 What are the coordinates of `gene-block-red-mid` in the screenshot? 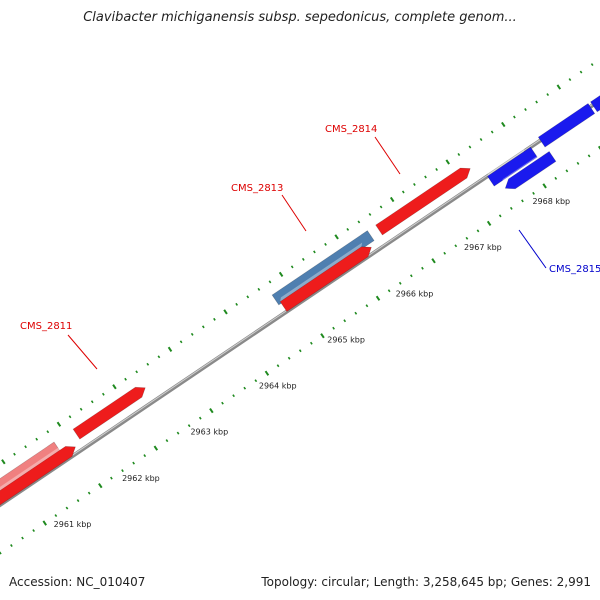 It's located at (325, 279).